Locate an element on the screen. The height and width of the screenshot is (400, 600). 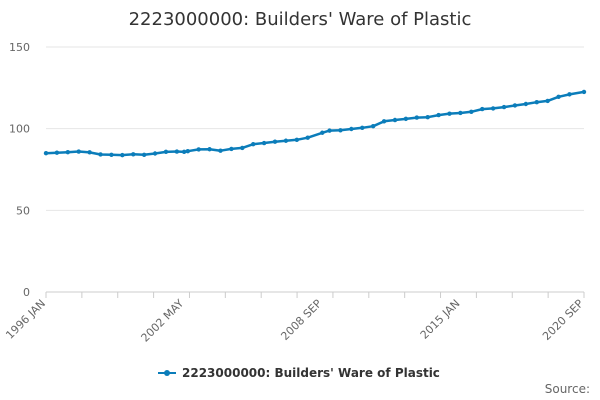
legend: 2223000000: Builders' Ware of Plastic is located at coordinates (299, 373).